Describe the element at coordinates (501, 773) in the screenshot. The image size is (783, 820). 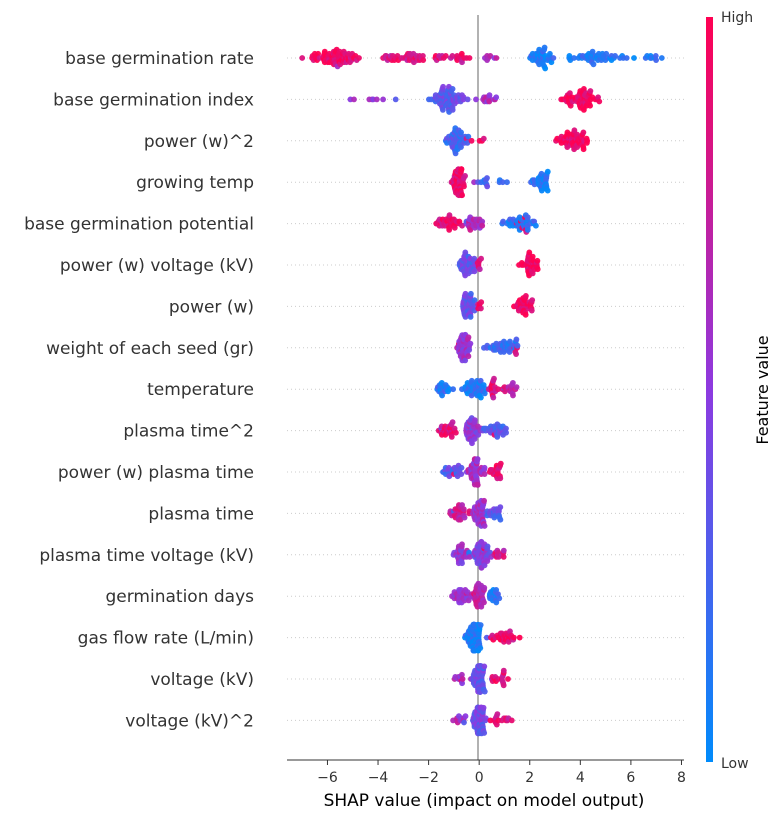
I see `x-axis-ticks: −6 −4 −2 0 2 4 6 8` at that location.